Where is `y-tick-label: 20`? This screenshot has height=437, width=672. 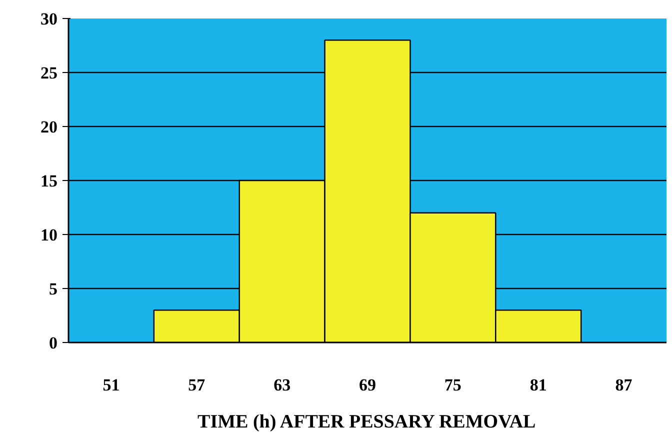
y-tick-label: 20 is located at coordinates (49, 127).